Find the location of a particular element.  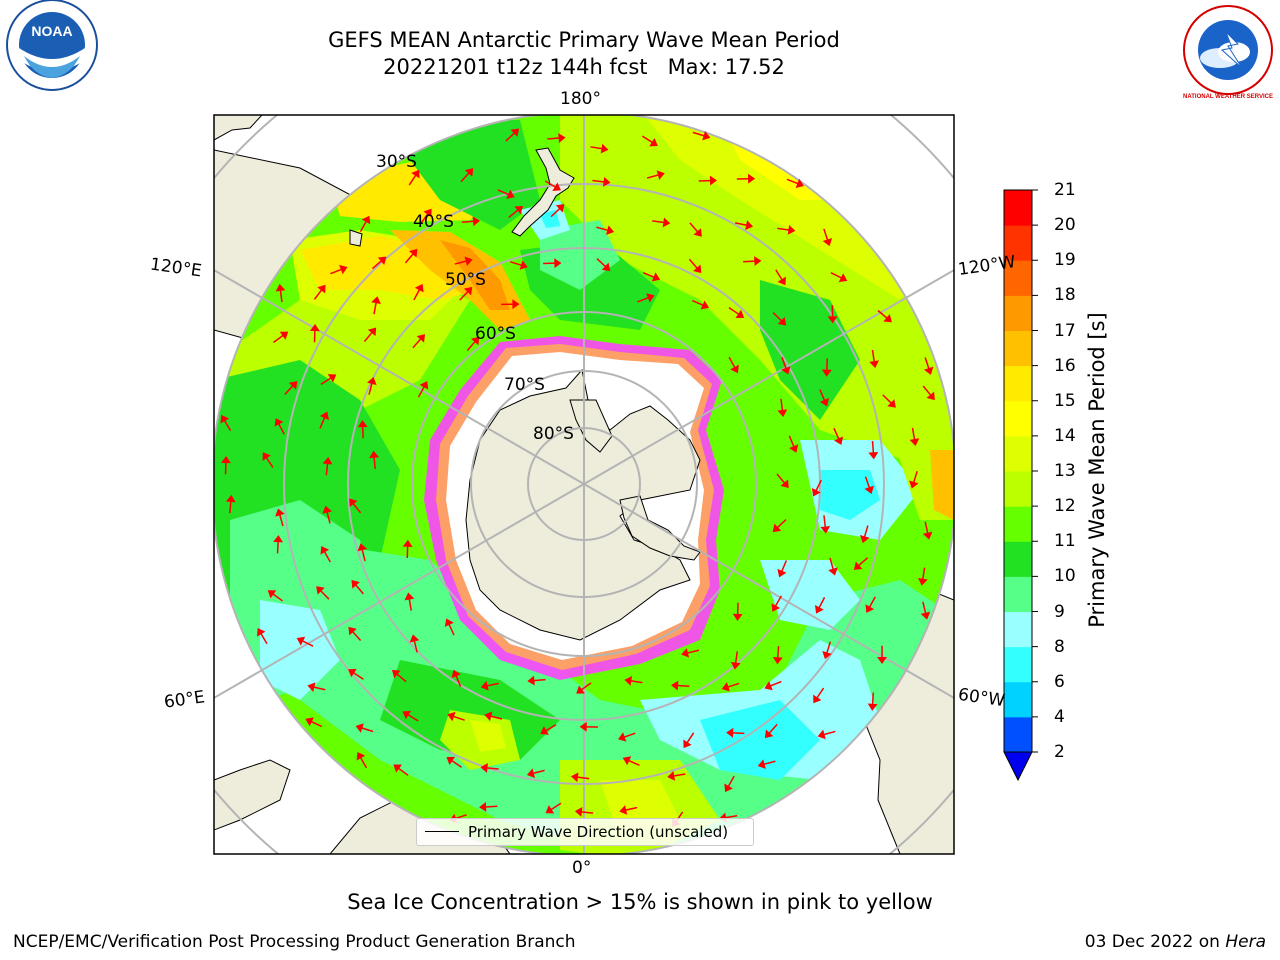

legend-line-swatch is located at coordinates (442, 831).